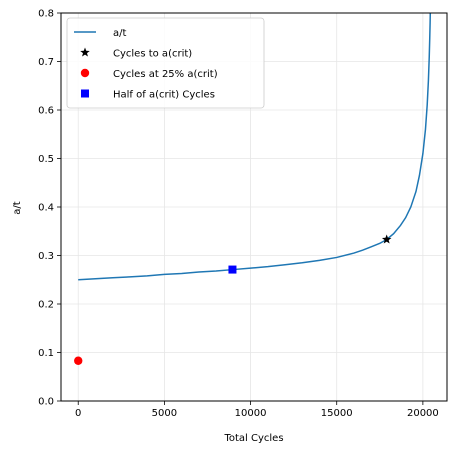  What do you see at coordinates (46, 305) in the screenshot?
I see `y-tick-label: 0.2` at bounding box center [46, 305].